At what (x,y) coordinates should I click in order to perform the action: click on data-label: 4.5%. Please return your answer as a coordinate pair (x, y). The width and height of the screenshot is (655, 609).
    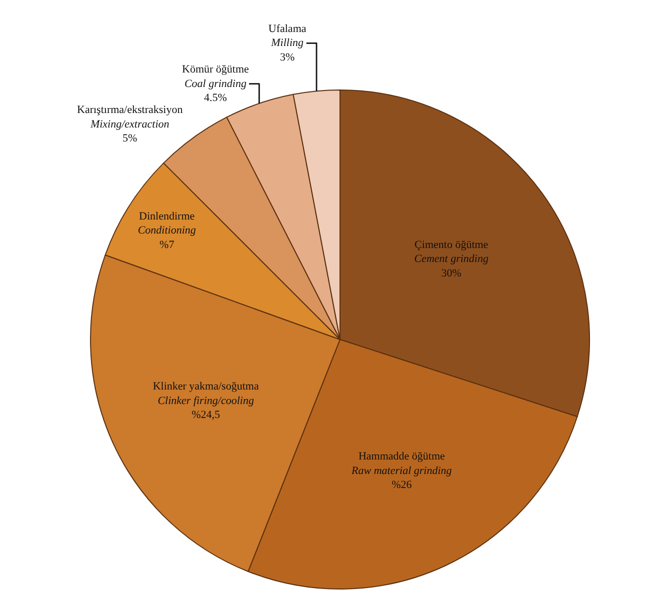
    Looking at the image, I should click on (215, 98).